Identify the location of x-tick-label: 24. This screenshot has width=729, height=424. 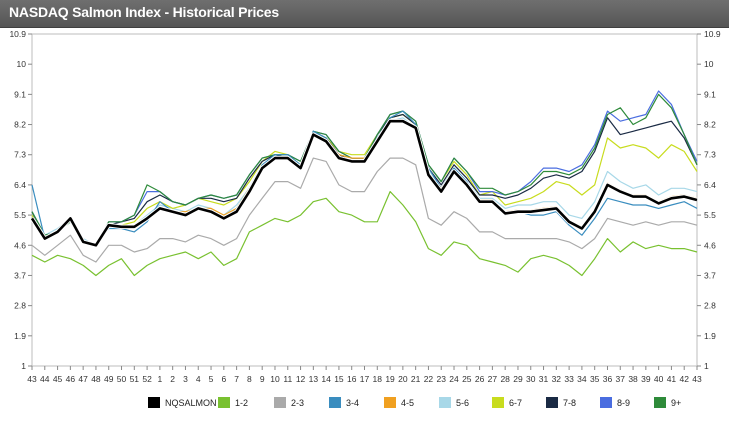
(454, 379).